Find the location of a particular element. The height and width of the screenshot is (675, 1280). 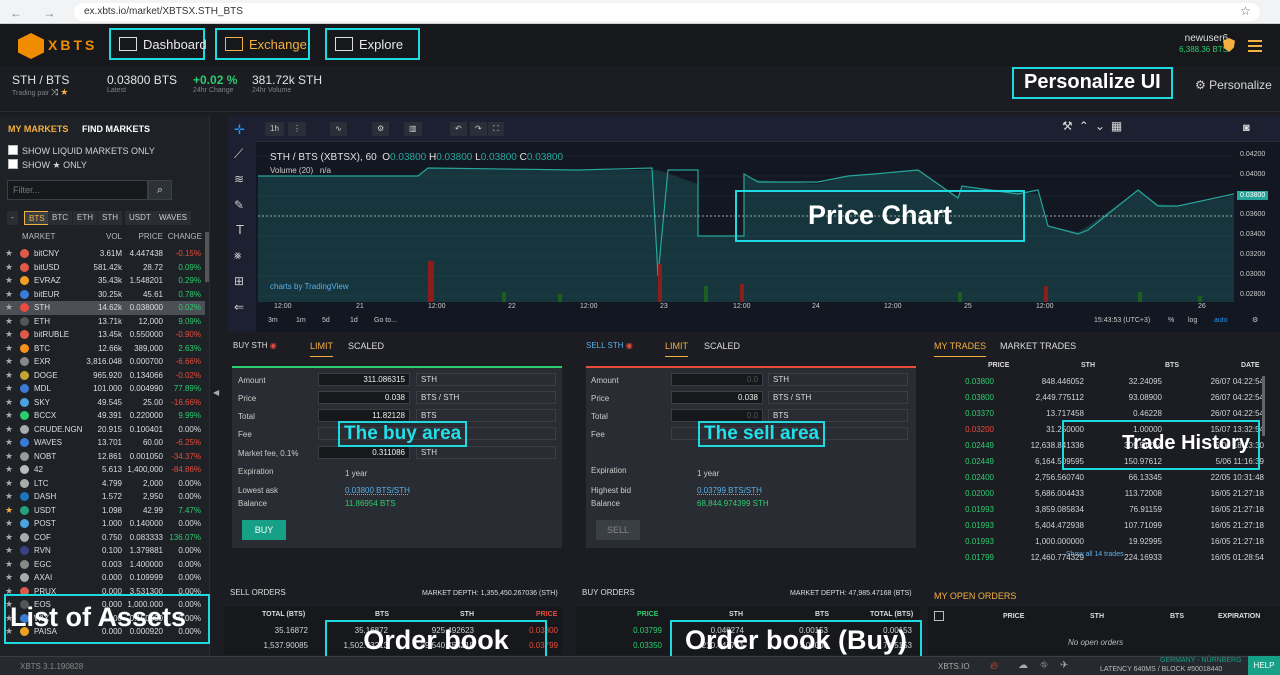

text-tool-icon: T is located at coordinates (240, 229).